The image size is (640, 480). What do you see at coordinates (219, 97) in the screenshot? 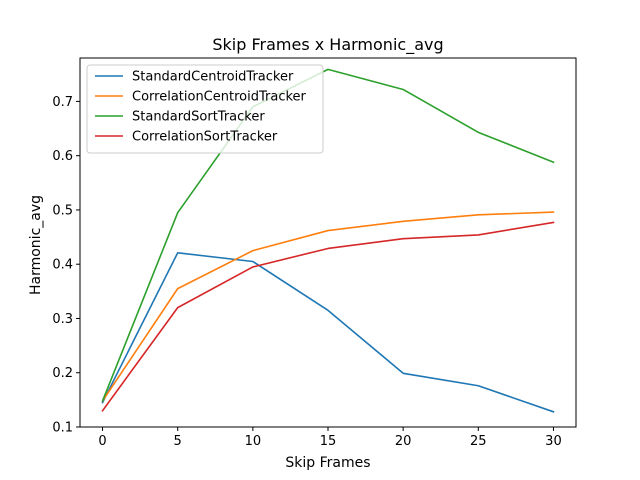
I see `legend-label: CorrelationCentroidTracker` at bounding box center [219, 97].